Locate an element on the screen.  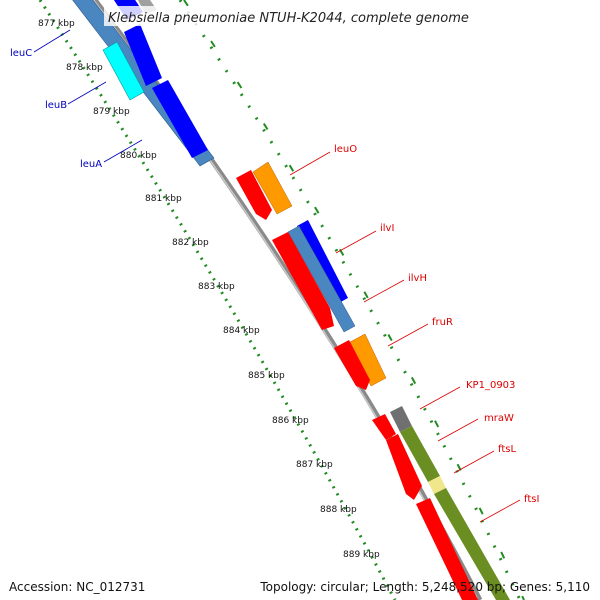
gene-label-leuO: leuO is located at coordinates (345, 149).